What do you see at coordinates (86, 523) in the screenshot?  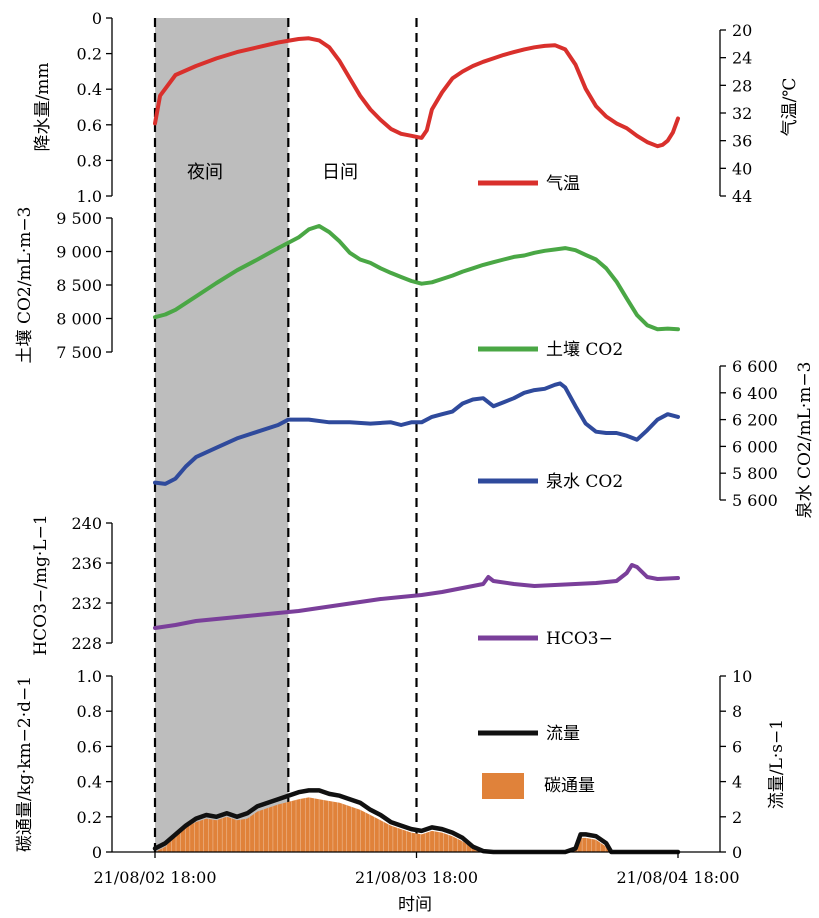 I see `hco3-axis-tick-label: 240` at bounding box center [86, 523].